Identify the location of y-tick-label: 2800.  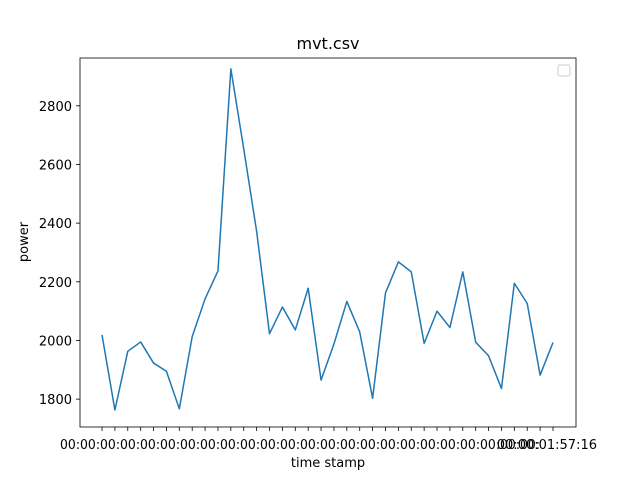
(55, 107).